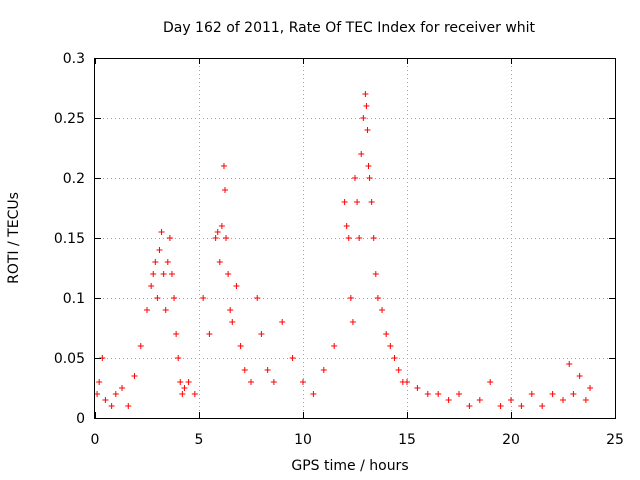 Image resolution: width=640 pixels, height=480 pixels. Describe the element at coordinates (69, 359) in the screenshot. I see `y-tick-label: 0.05` at that location.